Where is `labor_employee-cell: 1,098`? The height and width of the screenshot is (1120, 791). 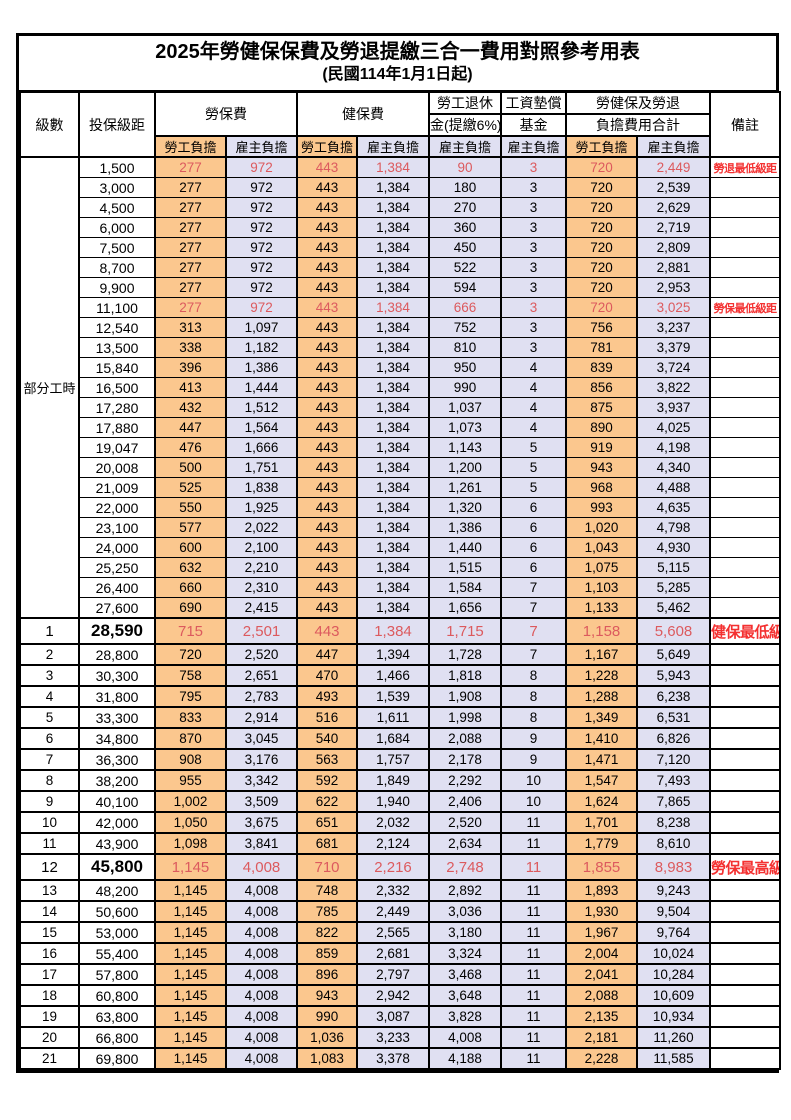
labor_employee-cell: 1,098 is located at coordinates (190, 844).